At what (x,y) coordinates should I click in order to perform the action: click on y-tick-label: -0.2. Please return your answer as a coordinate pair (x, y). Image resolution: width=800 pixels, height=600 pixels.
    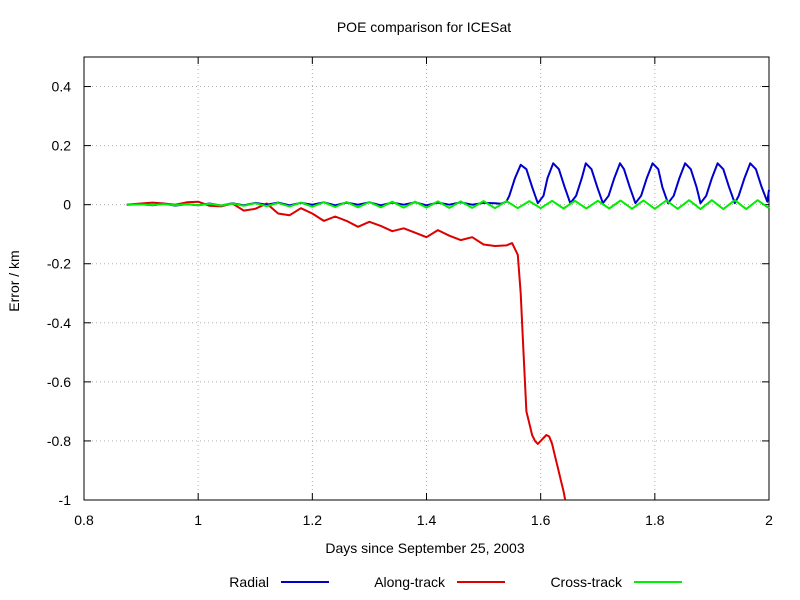
    Looking at the image, I should click on (59, 264).